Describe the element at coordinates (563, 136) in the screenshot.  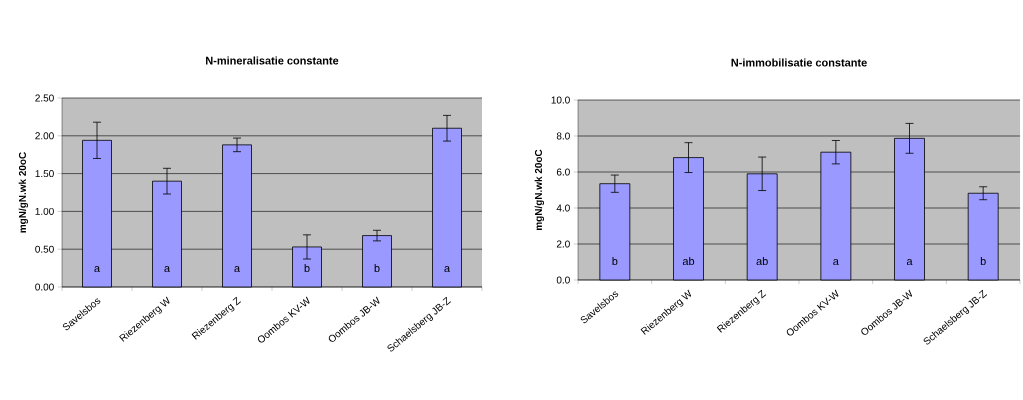
I see `y-tick-label: 8.0` at that location.